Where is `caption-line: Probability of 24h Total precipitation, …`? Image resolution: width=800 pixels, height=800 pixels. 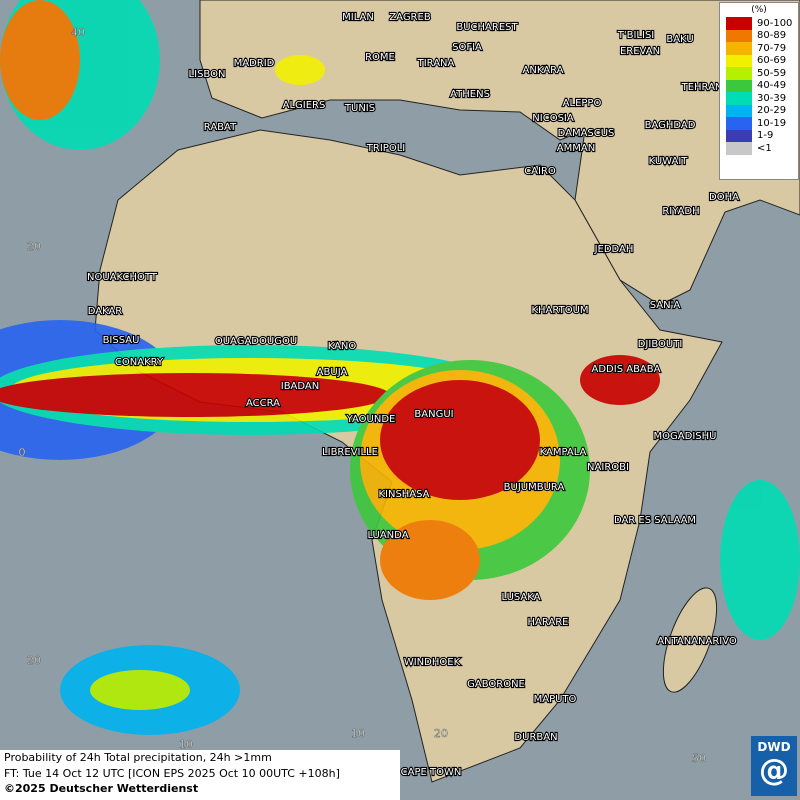 caption-line: Probability of 24h Total precipitation, … is located at coordinates (138, 757).